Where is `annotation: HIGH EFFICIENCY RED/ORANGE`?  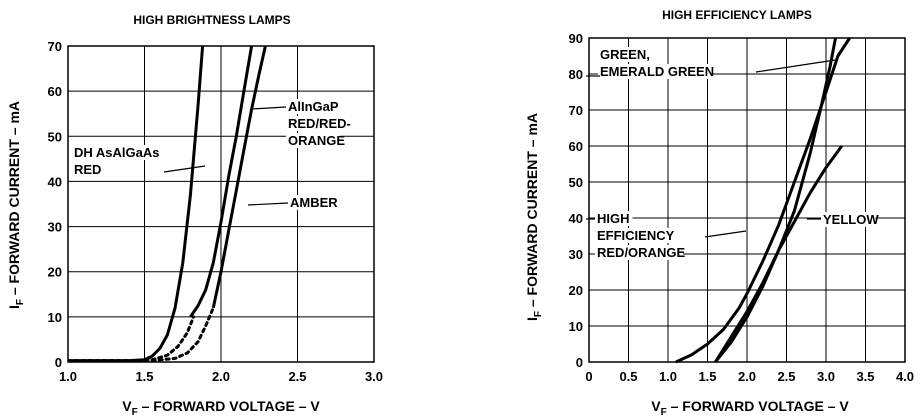
annotation: HIGH EFFICIENCY RED/ORANGE is located at coordinates (666, 235).